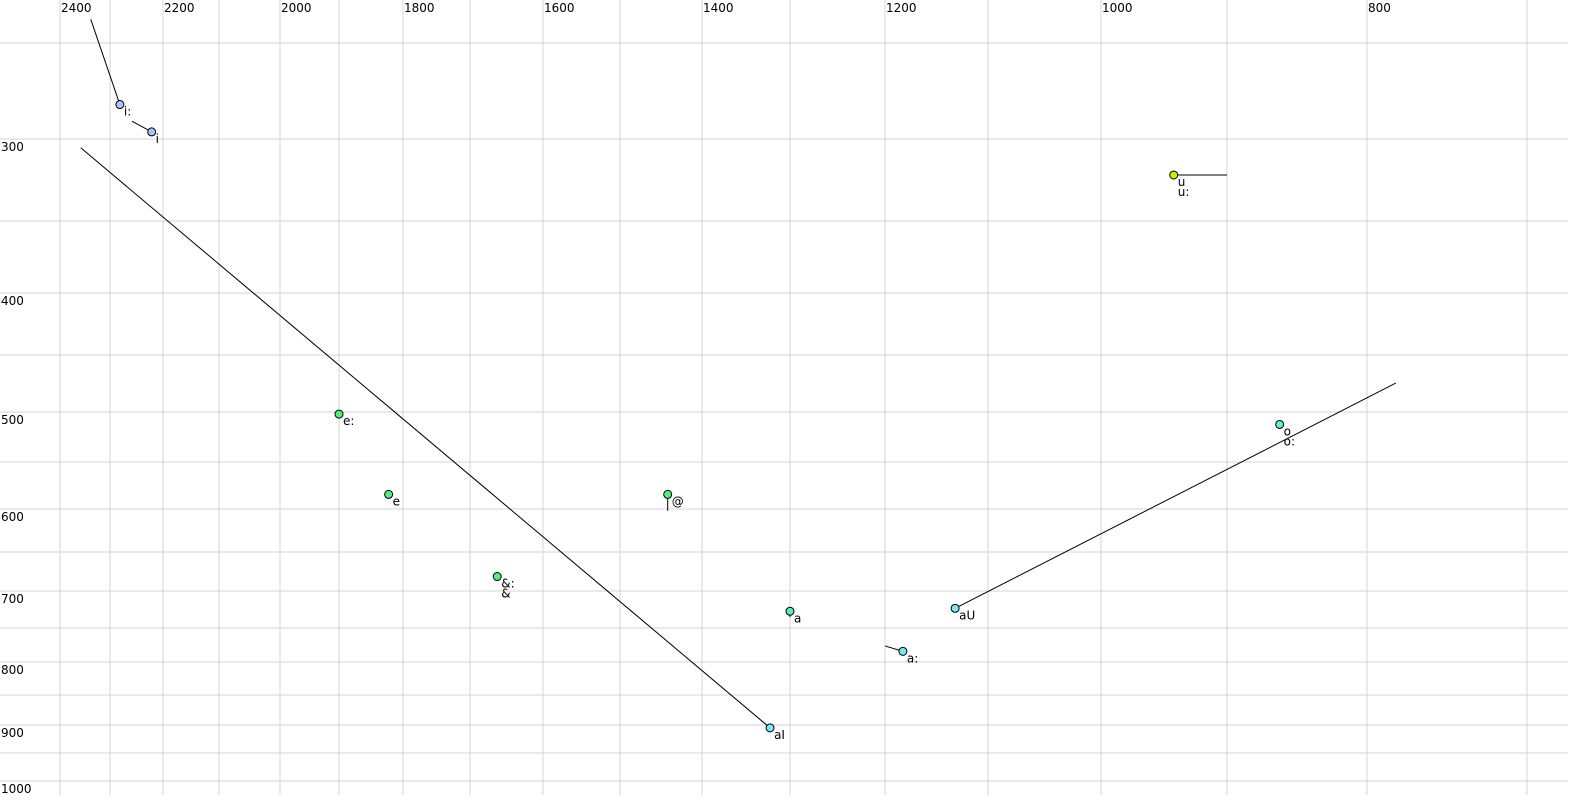  Describe the element at coordinates (396, 501) in the screenshot. I see `vowel-label: e` at that location.